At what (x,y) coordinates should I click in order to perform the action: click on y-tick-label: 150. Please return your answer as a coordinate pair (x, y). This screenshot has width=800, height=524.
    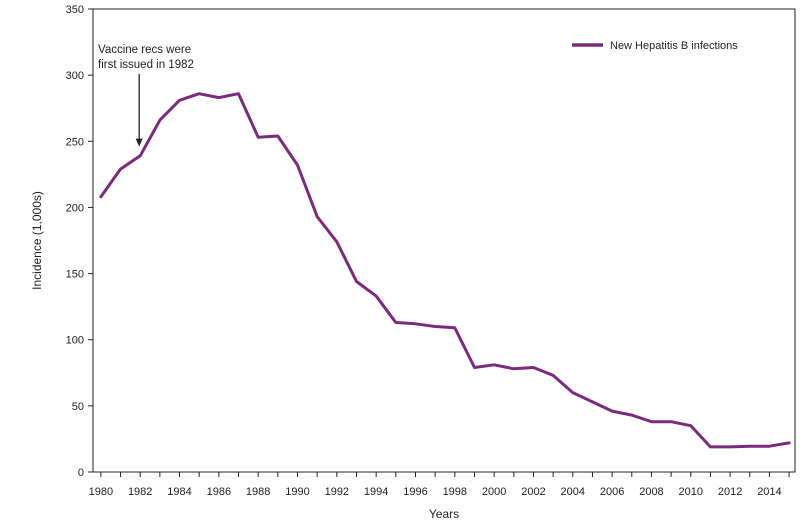
    Looking at the image, I should click on (75, 275).